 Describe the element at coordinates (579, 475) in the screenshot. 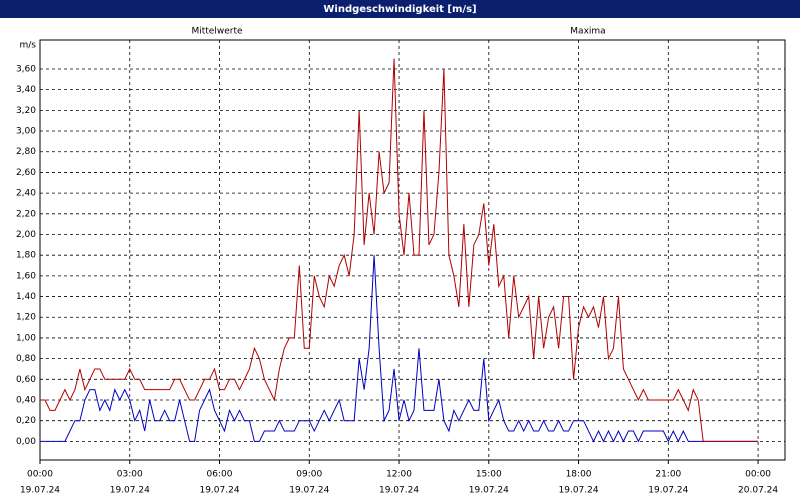

I see `x-tick-label: 18:00` at that location.